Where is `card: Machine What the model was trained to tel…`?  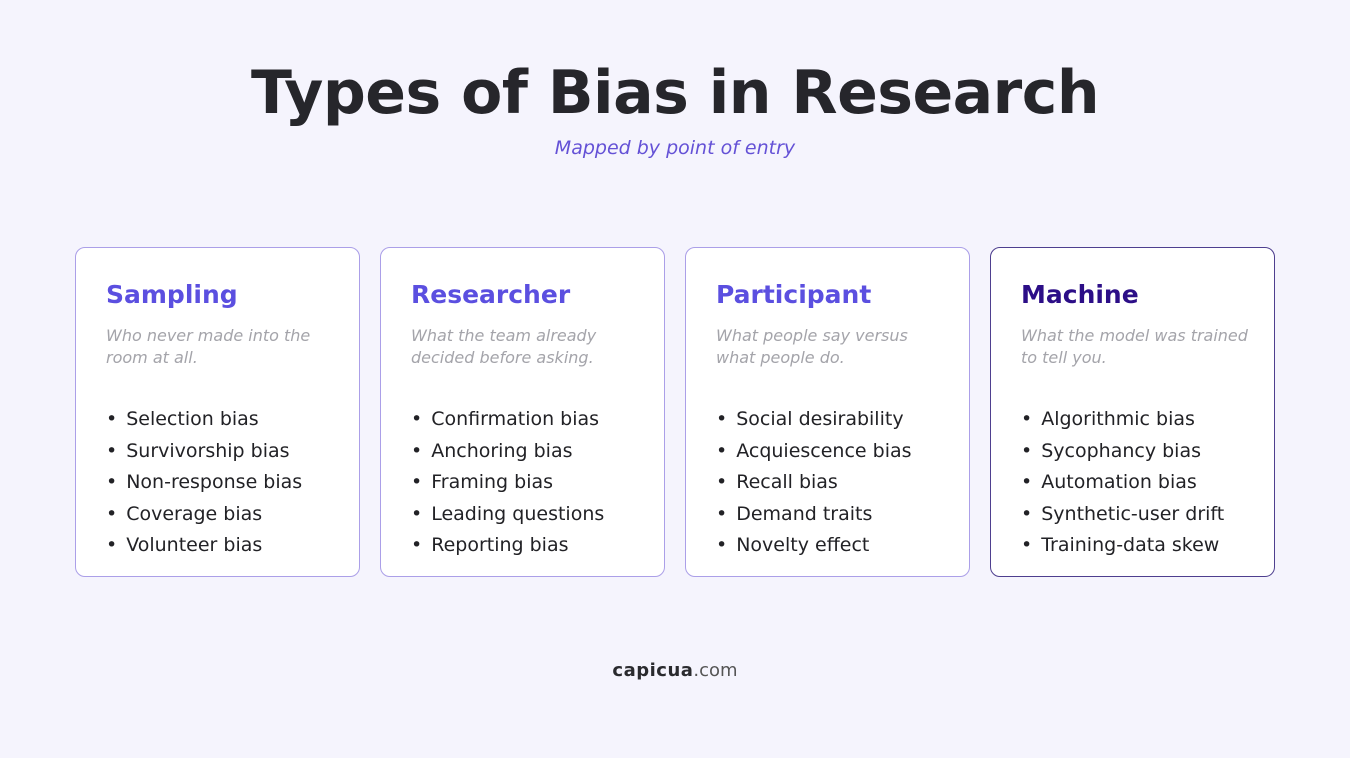 card: Machine What the model was trained to tel… is located at coordinates (1132, 412).